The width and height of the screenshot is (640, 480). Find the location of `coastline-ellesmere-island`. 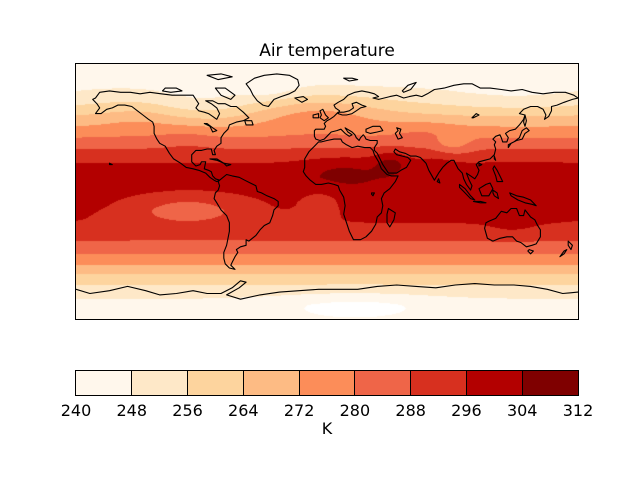

coastline-ellesmere-island is located at coordinates (219, 77).